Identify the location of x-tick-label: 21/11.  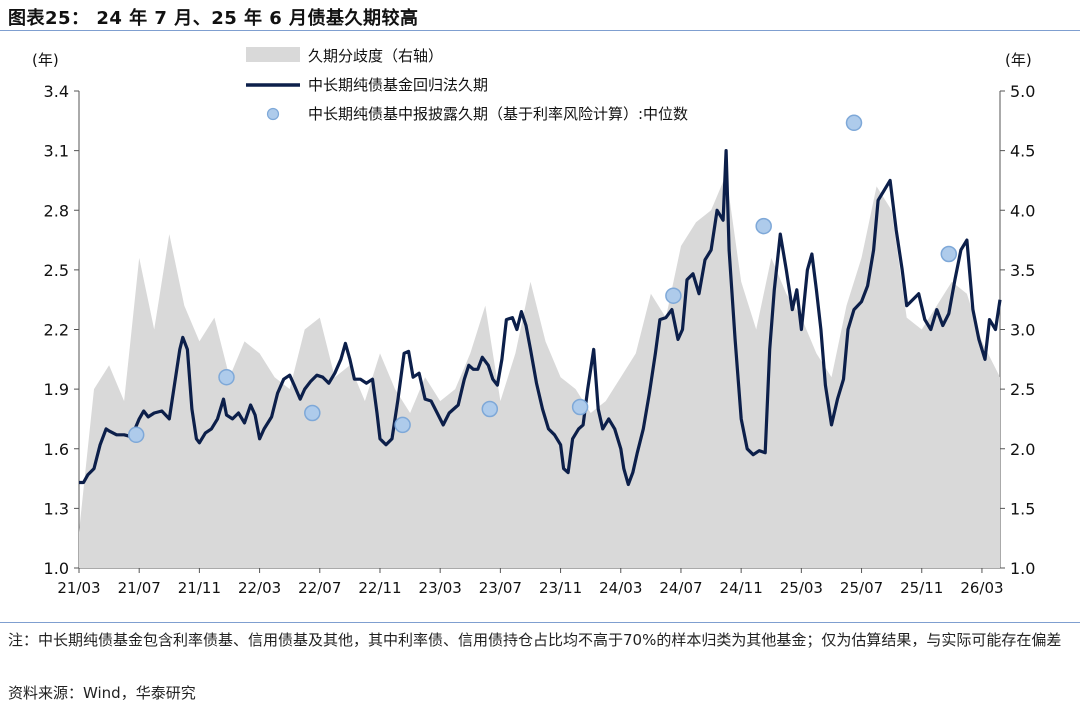
(199, 588).